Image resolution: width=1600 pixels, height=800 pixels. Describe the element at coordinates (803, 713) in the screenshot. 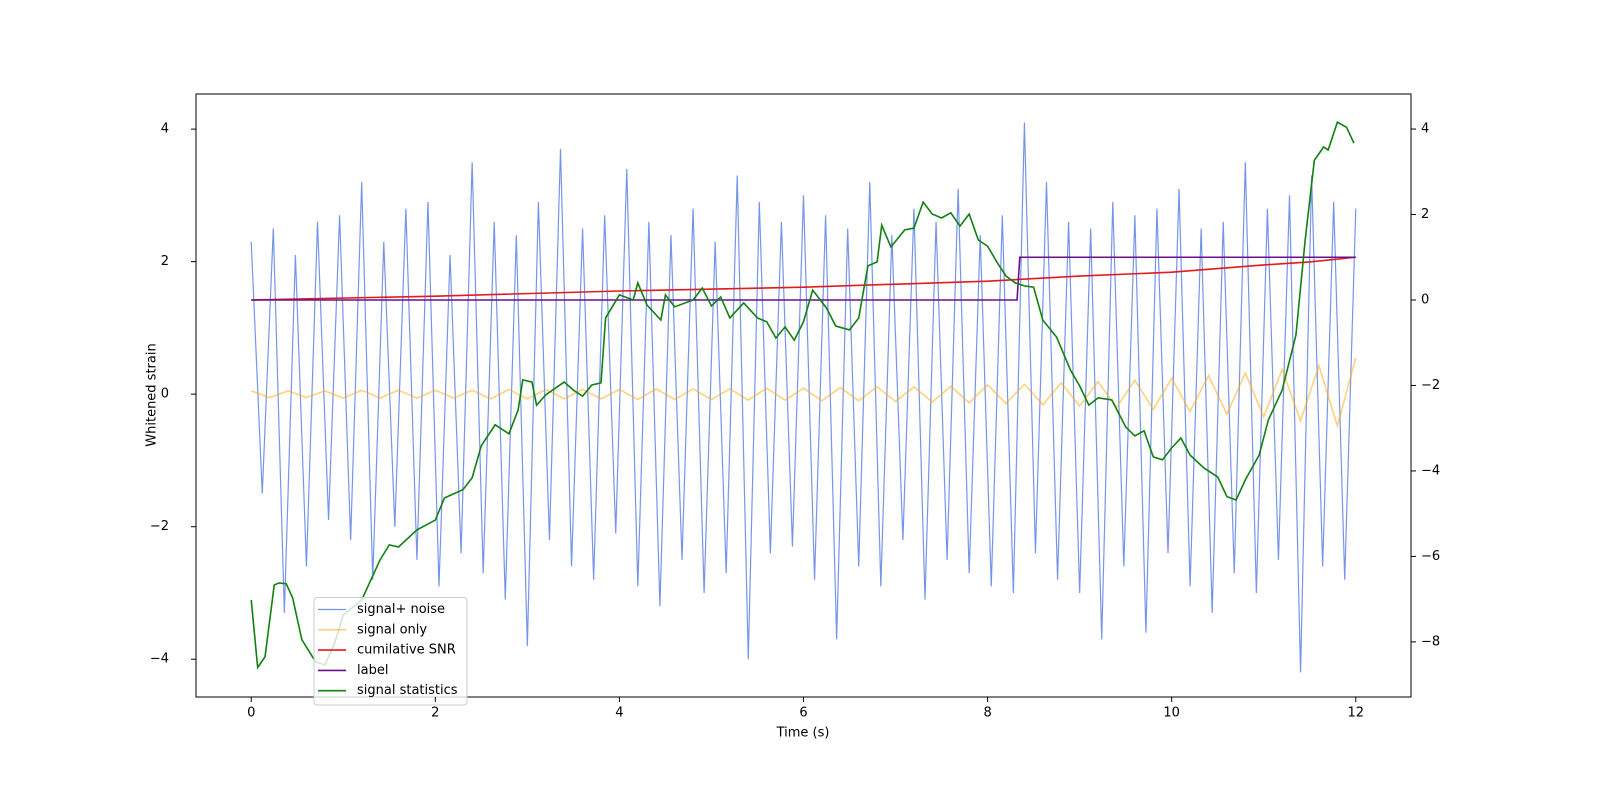

I see `x-tick-label: 6` at that location.